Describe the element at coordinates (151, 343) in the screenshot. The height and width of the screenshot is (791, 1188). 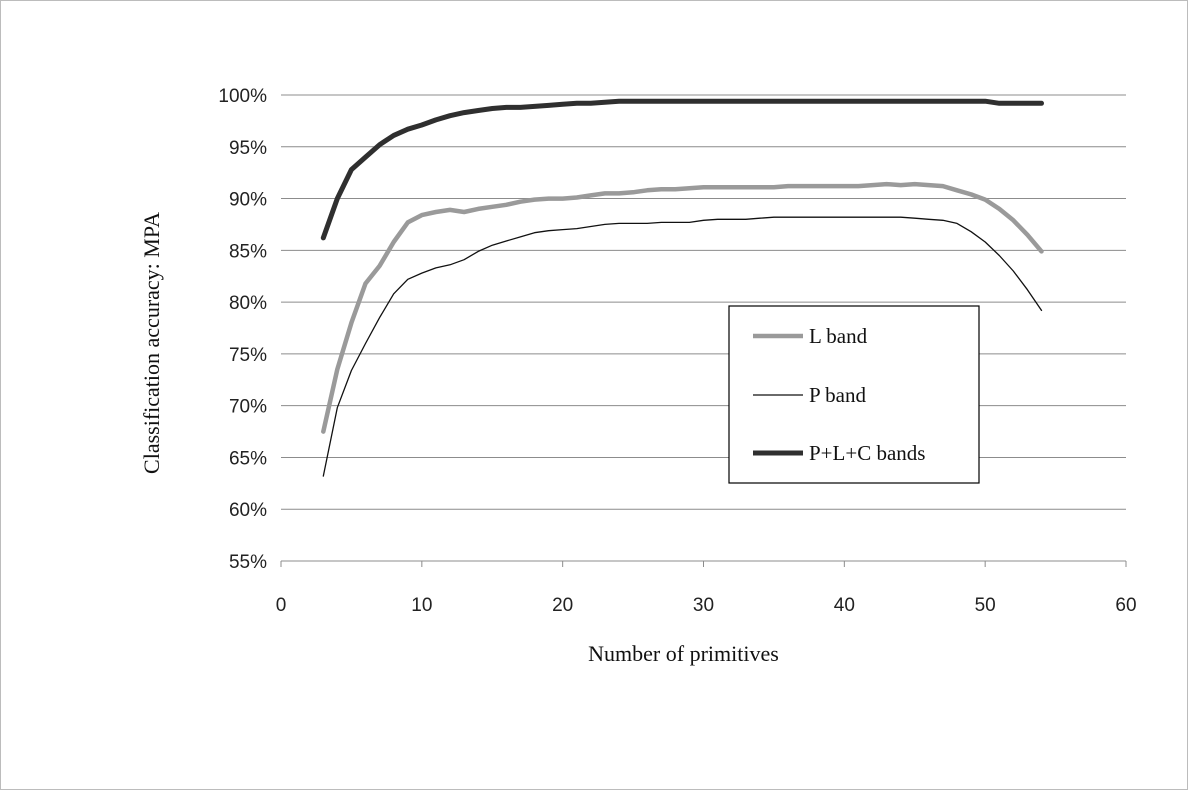
I see `y-axis-title: Classification accuracy: MPA` at that location.